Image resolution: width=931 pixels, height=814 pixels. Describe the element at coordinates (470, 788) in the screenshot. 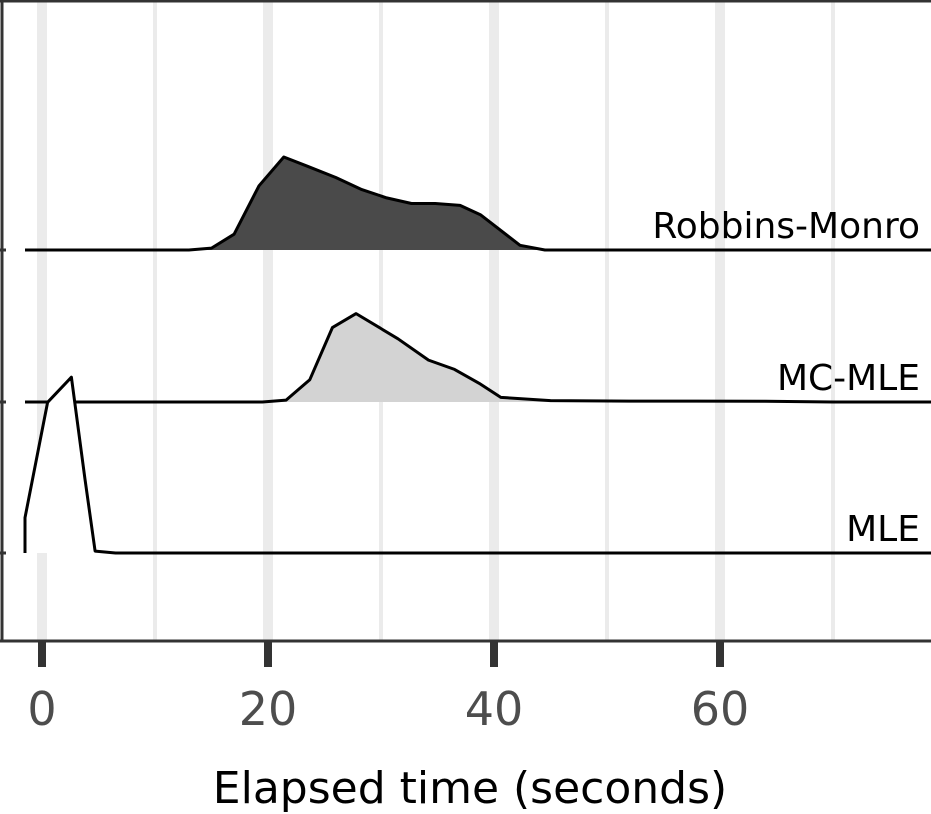

I see `x-axis-title: Elapsed time (seconds)` at that location.